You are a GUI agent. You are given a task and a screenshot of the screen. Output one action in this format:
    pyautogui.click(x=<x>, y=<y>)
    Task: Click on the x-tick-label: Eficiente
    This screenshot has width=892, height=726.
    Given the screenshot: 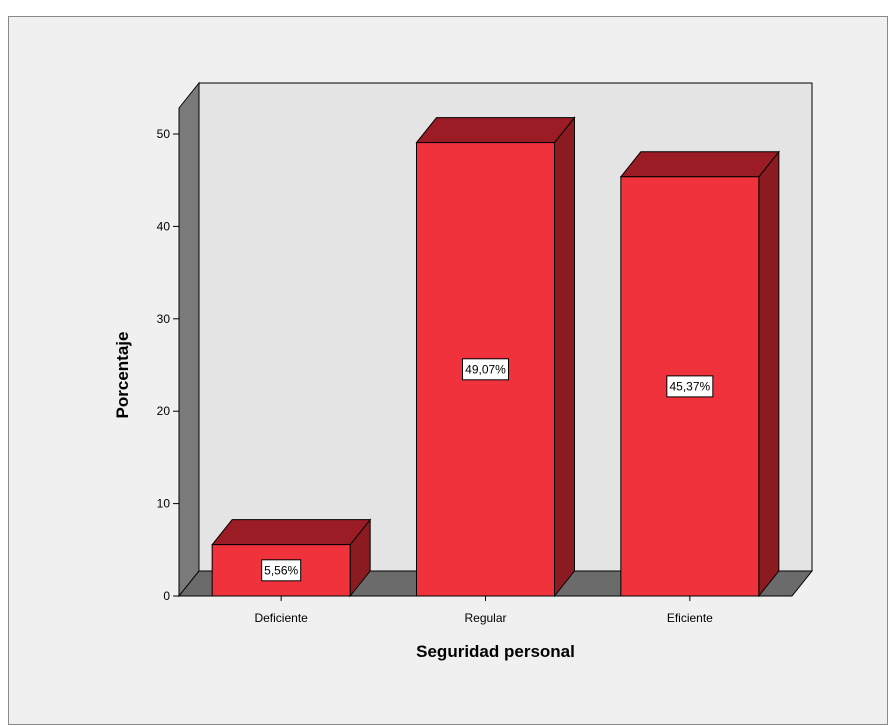 What is the action you would take?
    pyautogui.click(x=690, y=618)
    